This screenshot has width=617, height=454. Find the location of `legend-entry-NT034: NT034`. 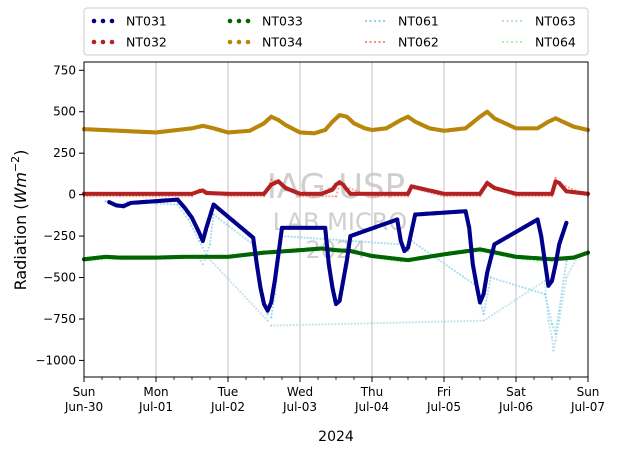

legend-entry-NT034: NT034 is located at coordinates (265, 42).